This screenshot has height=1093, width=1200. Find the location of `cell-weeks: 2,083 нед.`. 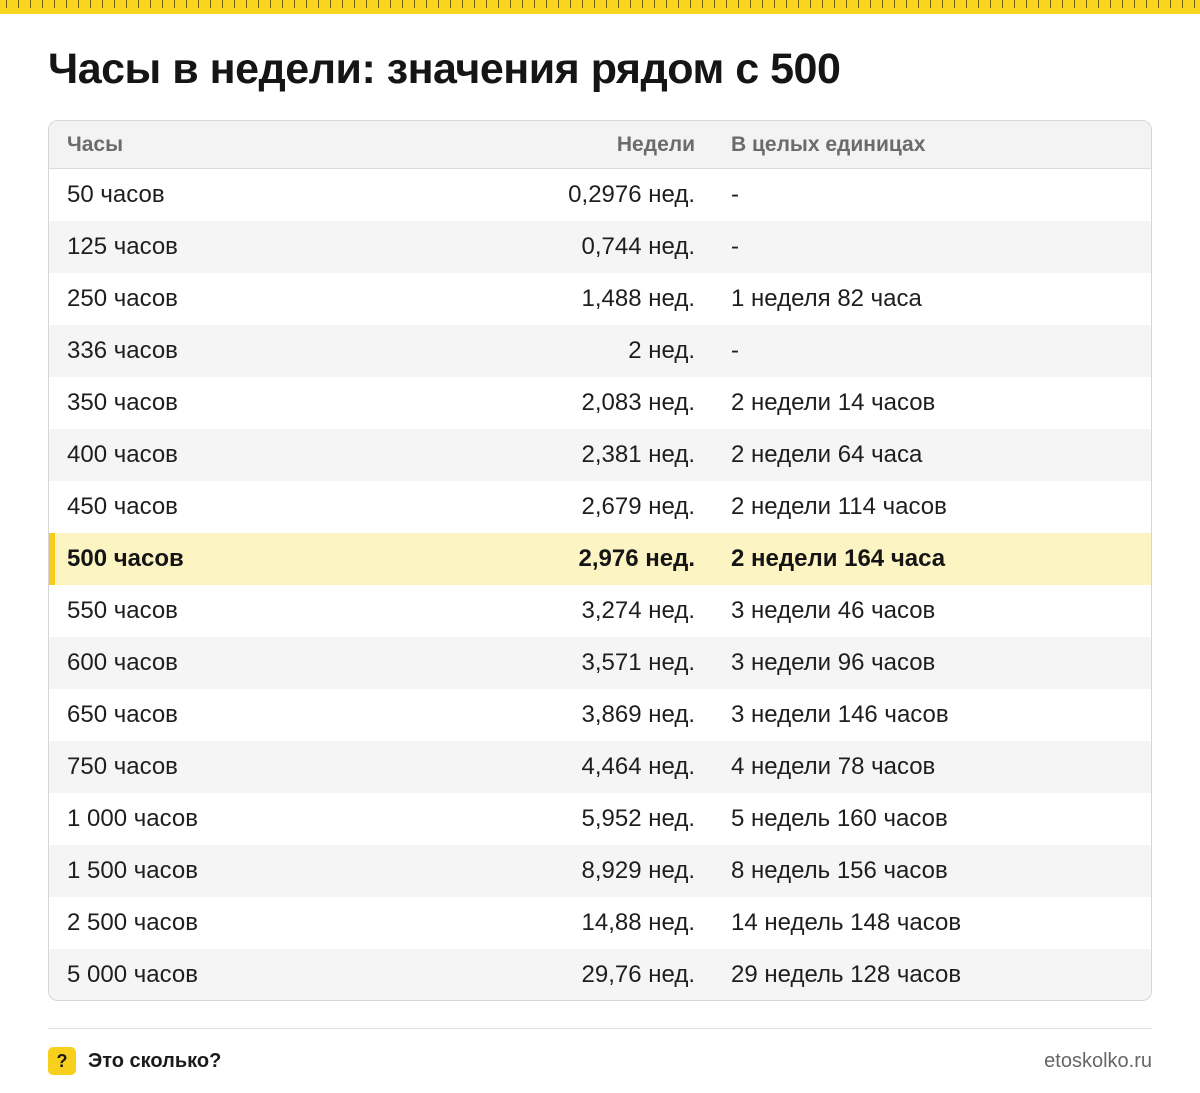

cell-weeks: 2,083 нед. is located at coordinates (638, 402).